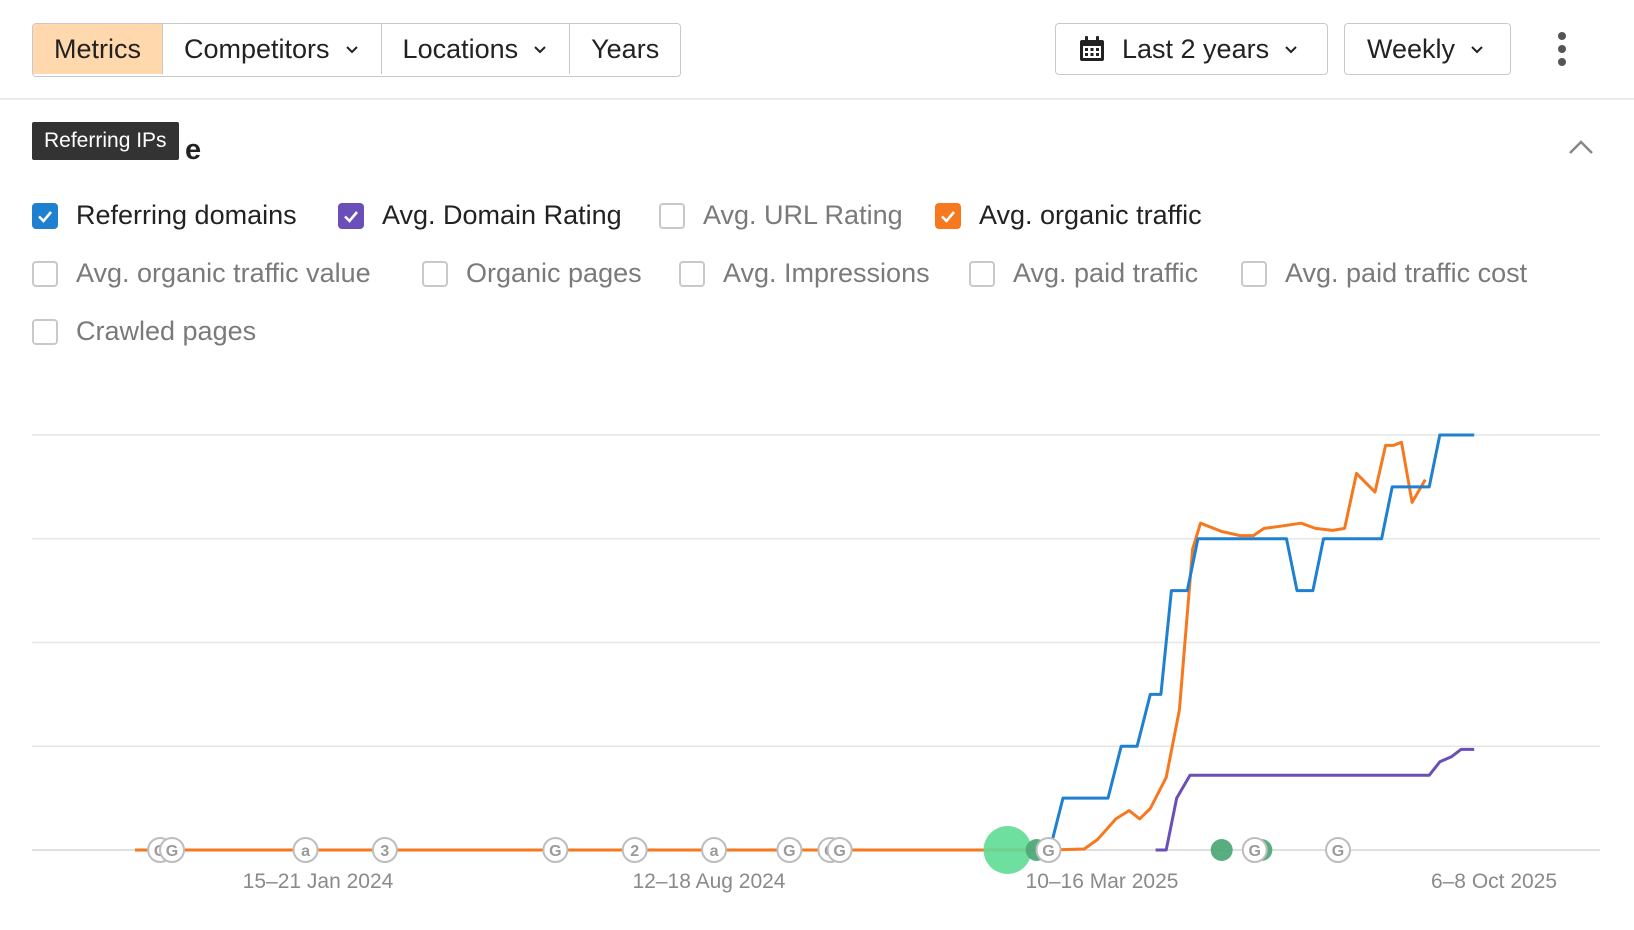 This screenshot has height=930, width=1634. Describe the element at coordinates (826, 273) in the screenshot. I see `checkbox-label: Avg. Impressions` at that location.